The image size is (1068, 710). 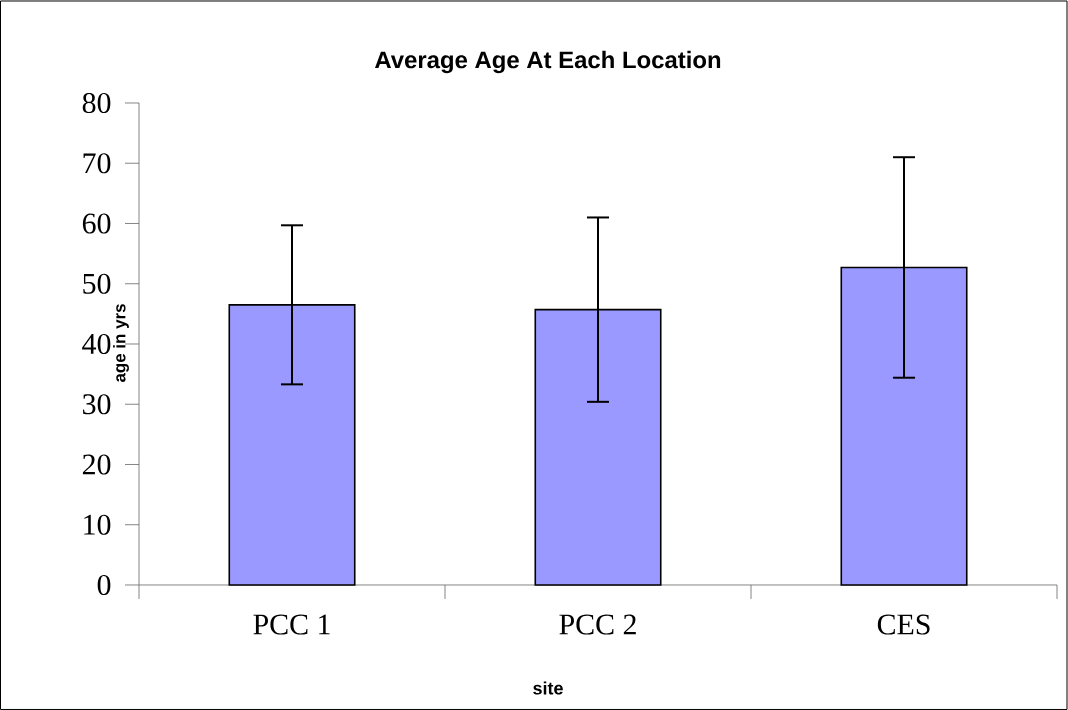 What do you see at coordinates (104, 585) in the screenshot?
I see `y-tick-label: 0` at bounding box center [104, 585].